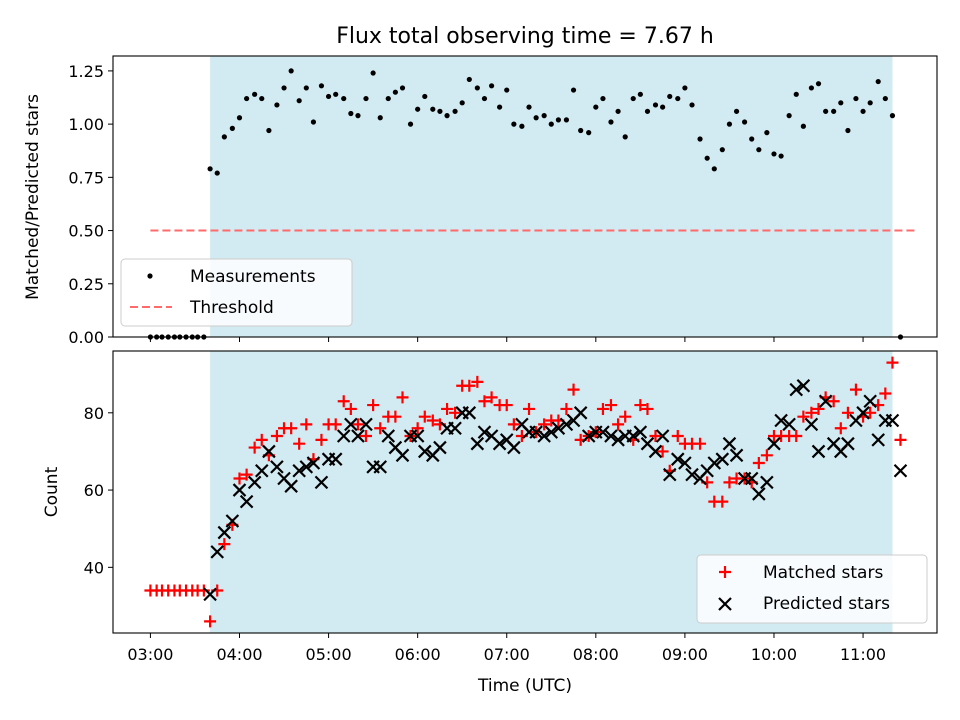 The image size is (960, 720). I want to click on x-axis-label: Time (UTC), so click(524, 686).